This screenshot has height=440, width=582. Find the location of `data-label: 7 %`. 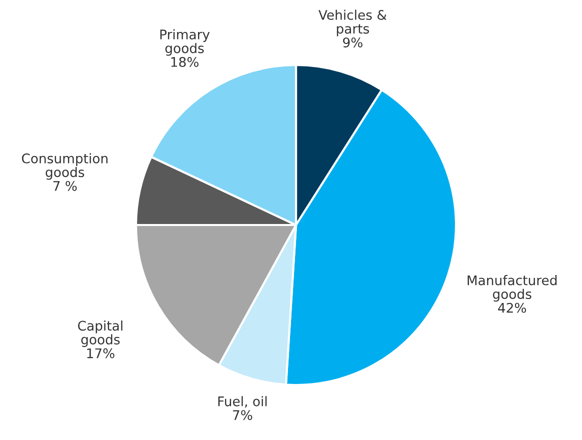

data-label: 7 % is located at coordinates (65, 185).